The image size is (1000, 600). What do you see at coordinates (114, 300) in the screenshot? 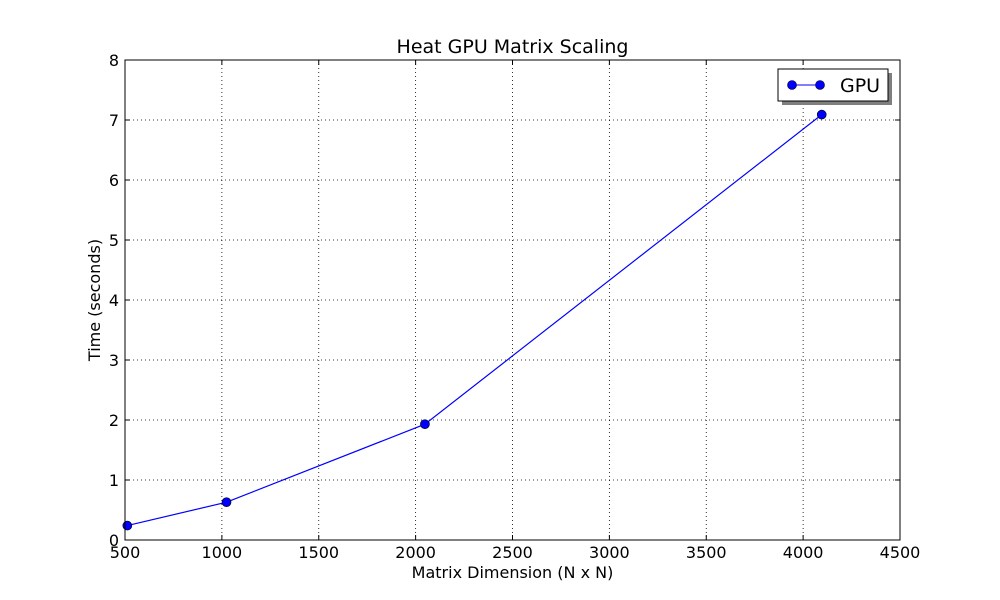
I see `y-tick-label: 4` at bounding box center [114, 300].